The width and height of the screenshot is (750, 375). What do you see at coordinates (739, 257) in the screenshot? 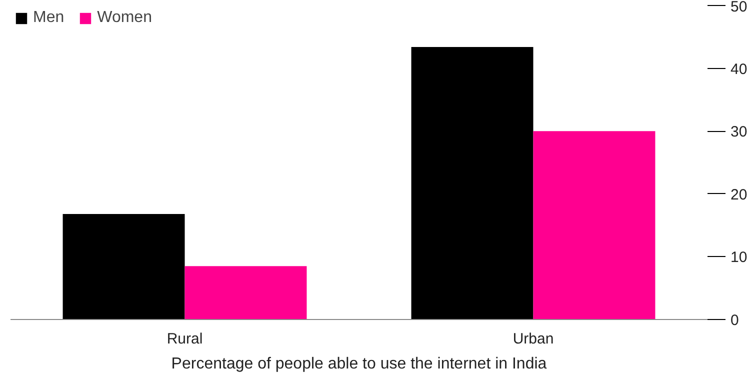
I see `y-tick-label: 10` at bounding box center [739, 257].